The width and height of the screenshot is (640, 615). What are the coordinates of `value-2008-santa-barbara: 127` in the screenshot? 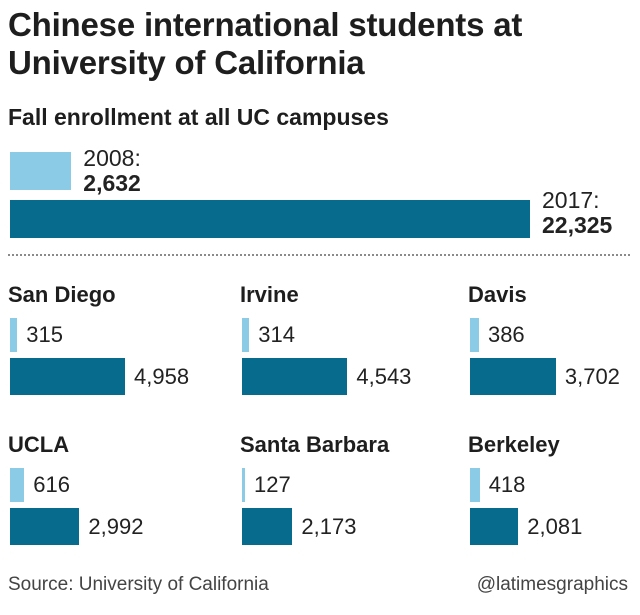 It's located at (272, 484).